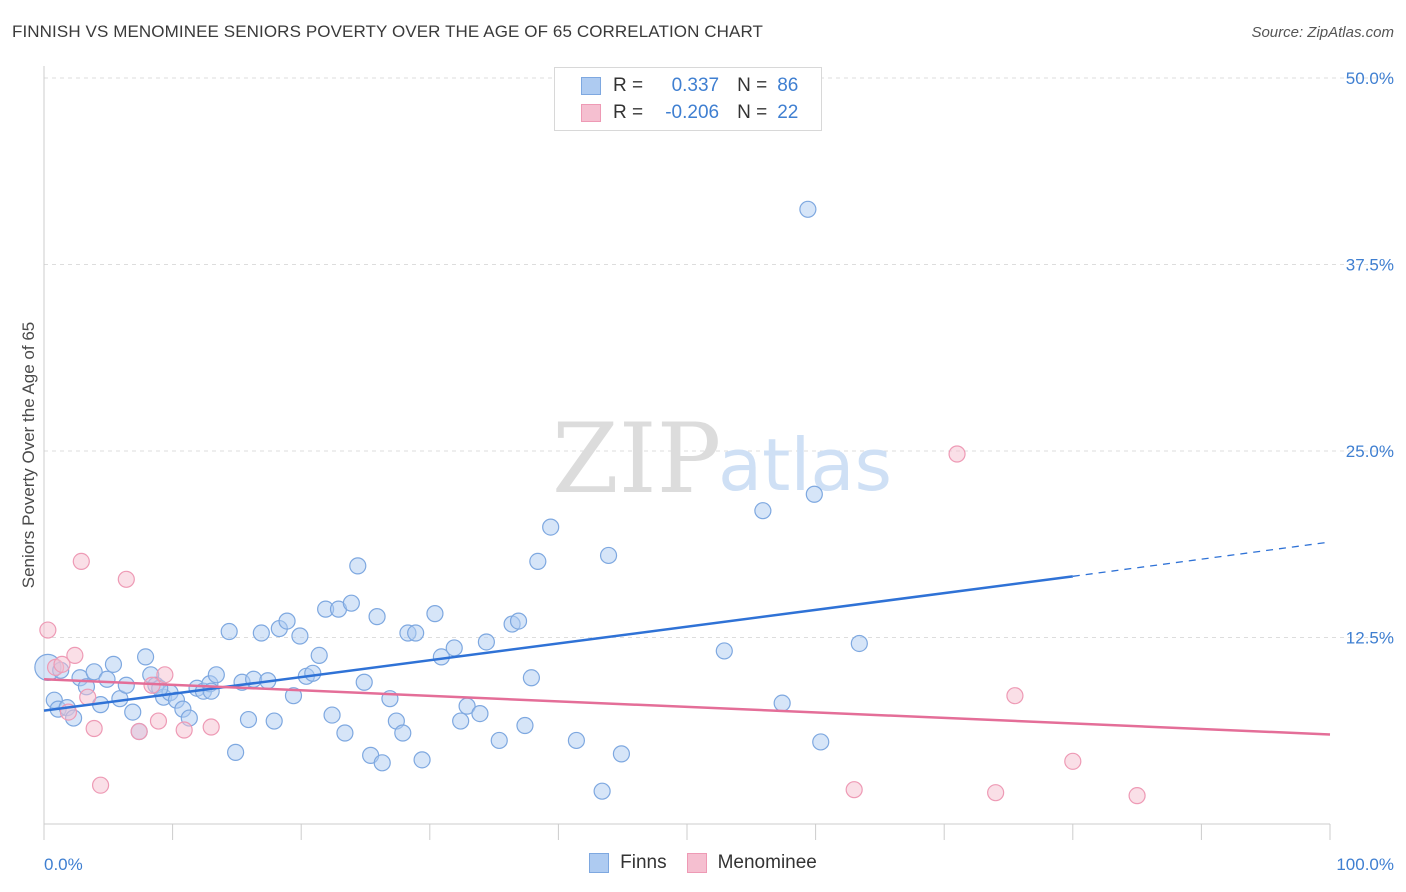 The image size is (1406, 892). Describe the element at coordinates (599, 863) in the screenshot. I see `finns-legend-swatch` at that location.